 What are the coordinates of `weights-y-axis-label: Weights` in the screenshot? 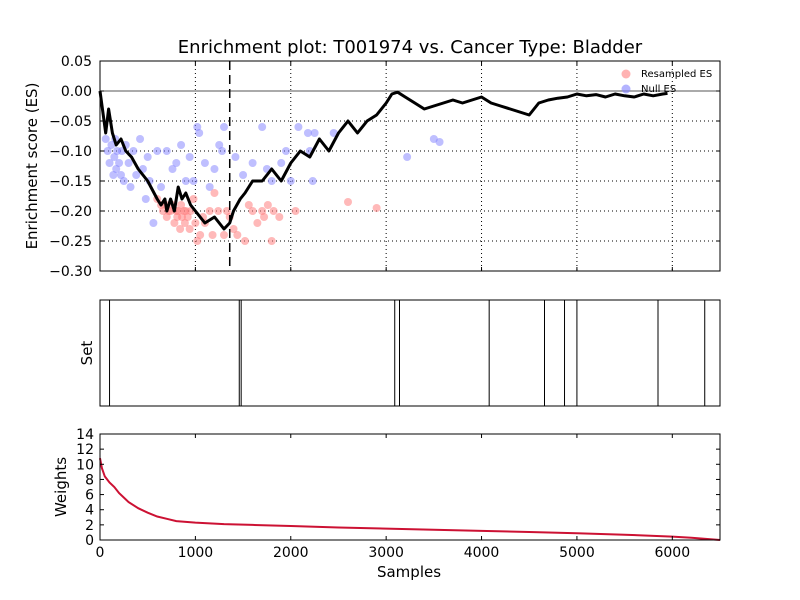 It's located at (61, 487).